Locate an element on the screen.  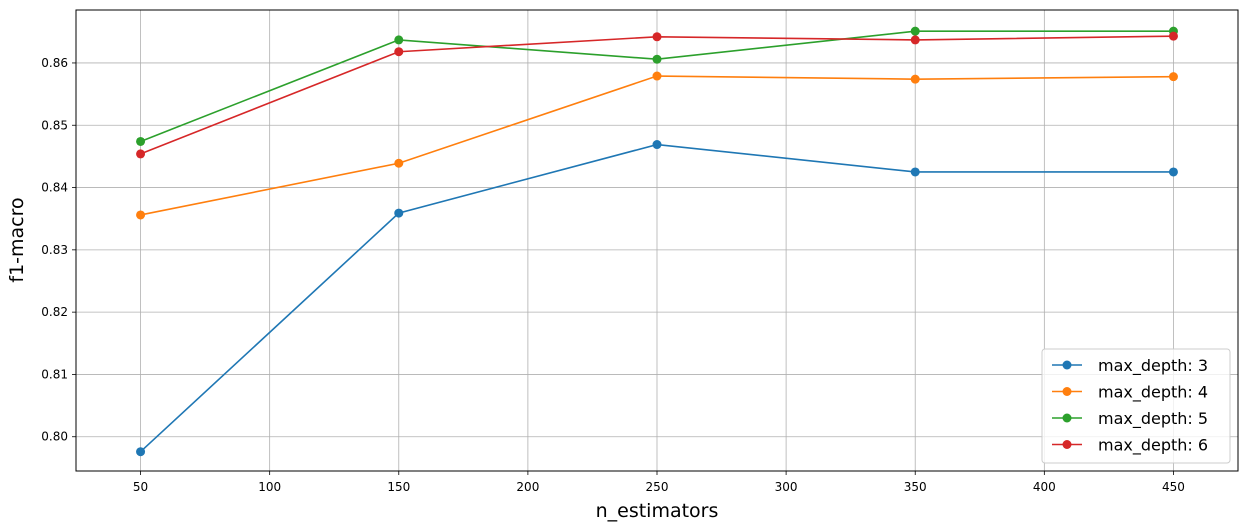
x-axis-label: n_estimators is located at coordinates (657, 511).